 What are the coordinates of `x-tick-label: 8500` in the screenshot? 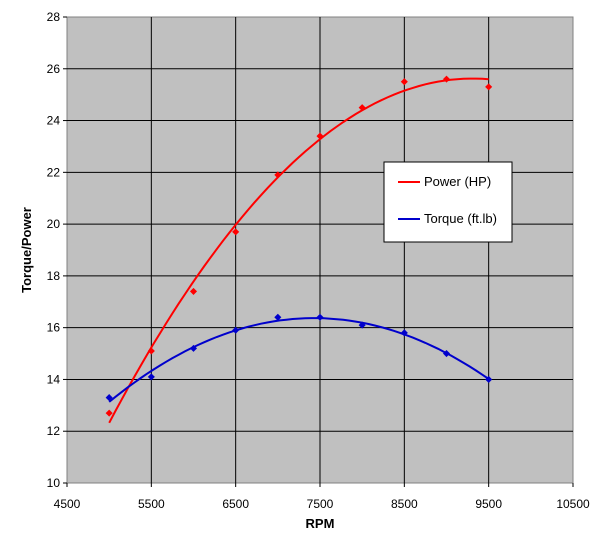 It's located at (404, 504).